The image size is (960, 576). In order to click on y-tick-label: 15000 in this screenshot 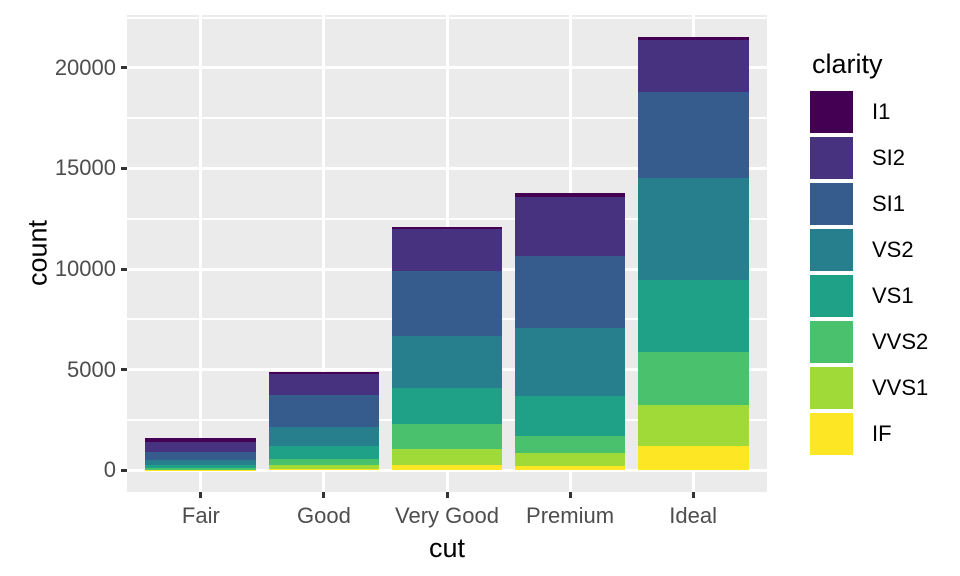, I will do `click(85, 168)`.